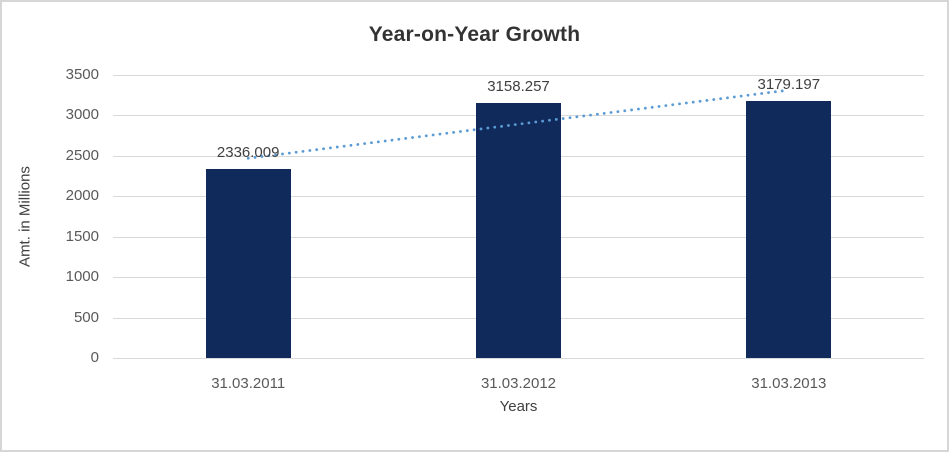 The image size is (949, 452). Describe the element at coordinates (248, 263) in the screenshot. I see `bar-31.03.2011` at that location.